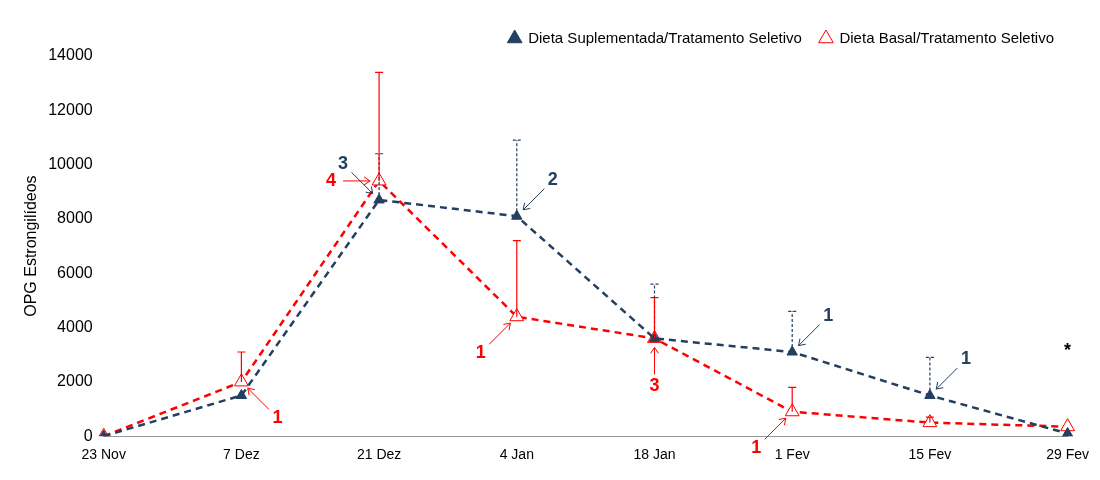 The image size is (1100, 480). Describe the element at coordinates (552, 179) in the screenshot. I see `annotation: 2` at that location.